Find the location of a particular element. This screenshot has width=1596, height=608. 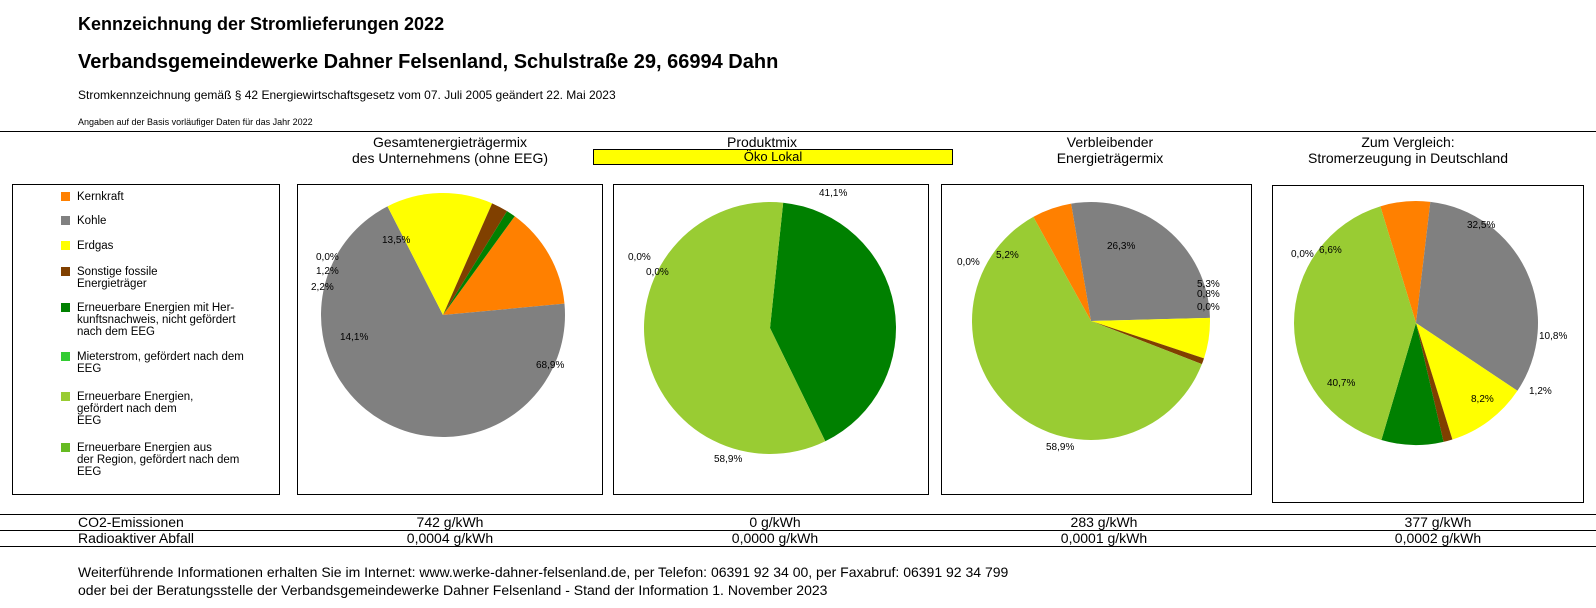

chart-frame-remaining-mix: 5,2% 26,3% 5,3% 0,8% 0,0% 58,9% 0,0% is located at coordinates (1096, 339).